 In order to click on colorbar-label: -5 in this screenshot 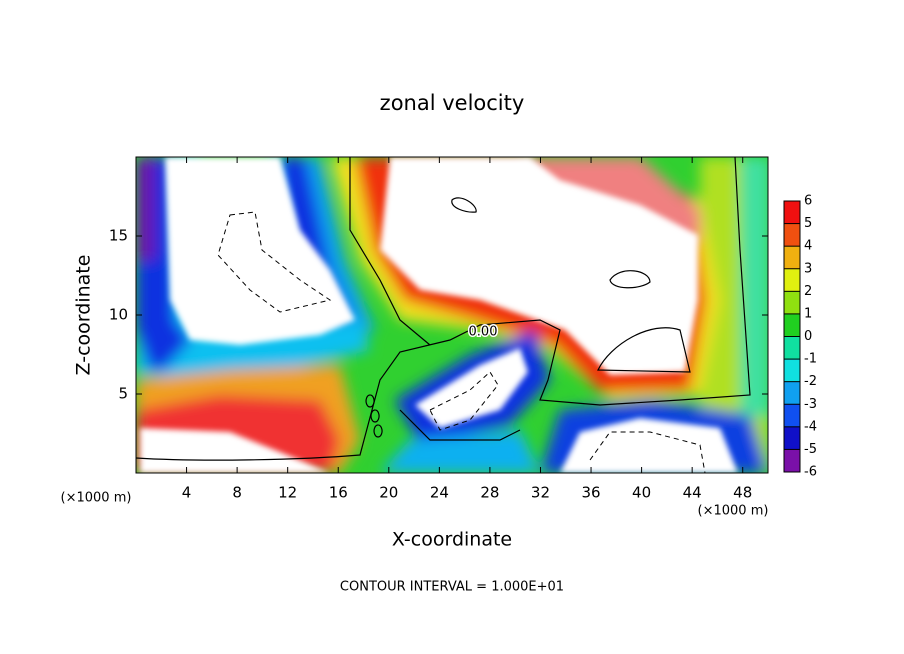, I will do `click(810, 449)`.